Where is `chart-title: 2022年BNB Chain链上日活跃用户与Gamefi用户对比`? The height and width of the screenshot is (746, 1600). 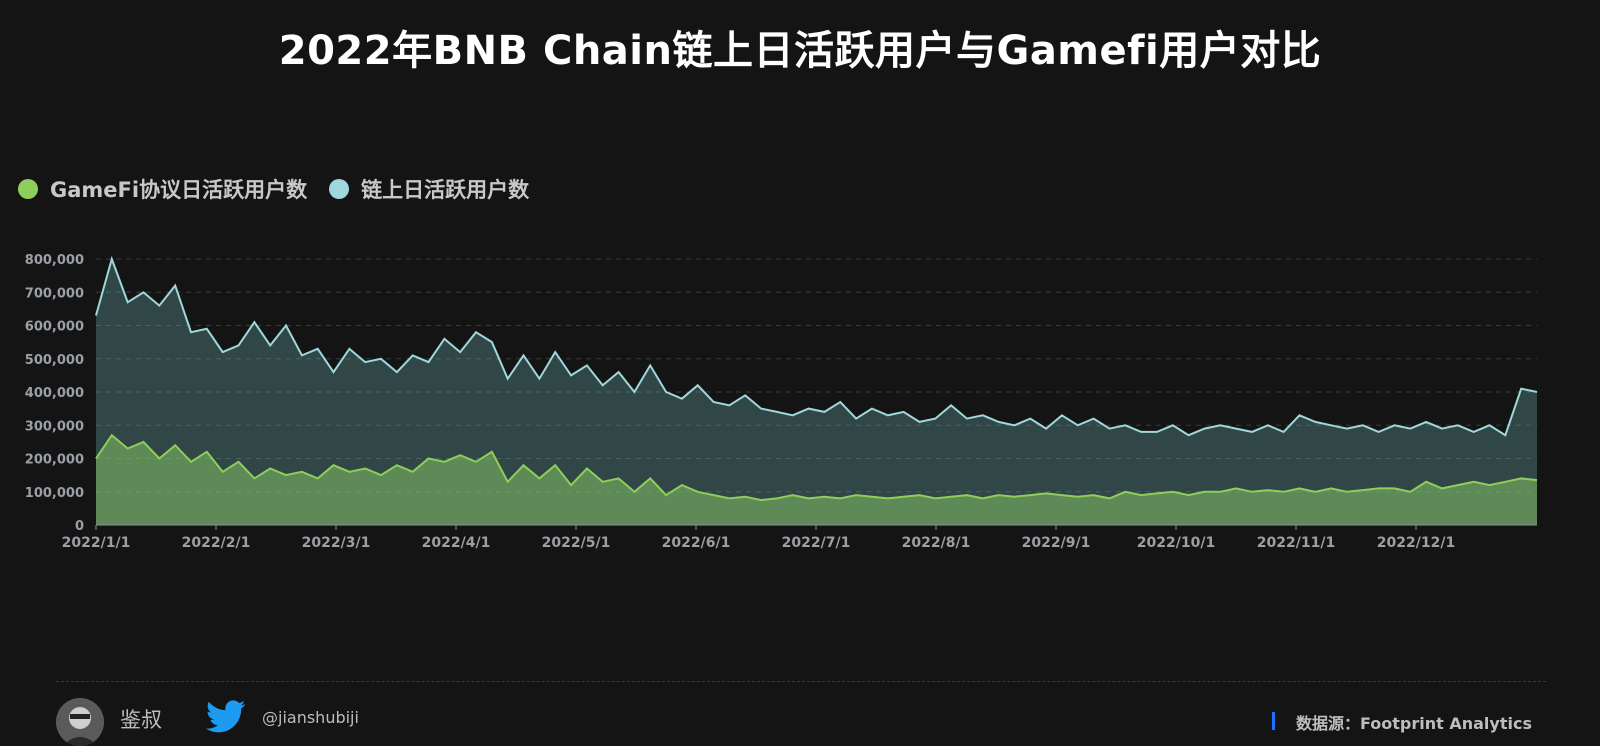
chart-title: 2022年BNB Chain链上日活跃用户与Gamefi用户对比 is located at coordinates (800, 51).